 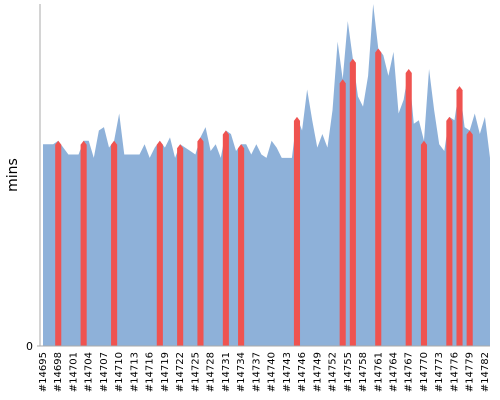 I want to click on x-tick-label: #14773, so click(x=439, y=372).